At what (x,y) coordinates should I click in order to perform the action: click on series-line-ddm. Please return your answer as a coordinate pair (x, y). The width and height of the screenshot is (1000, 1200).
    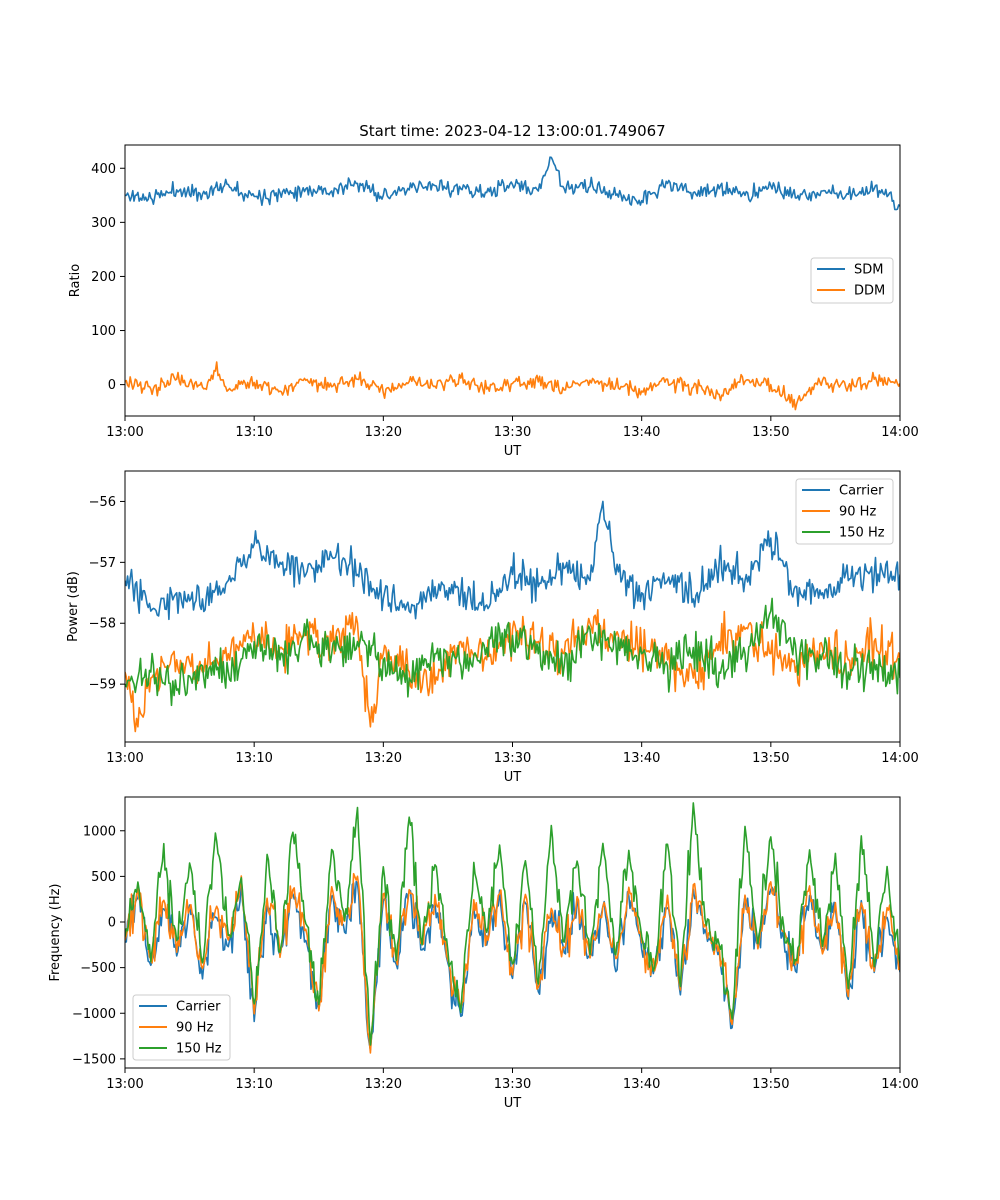
    Looking at the image, I should click on (512, 386).